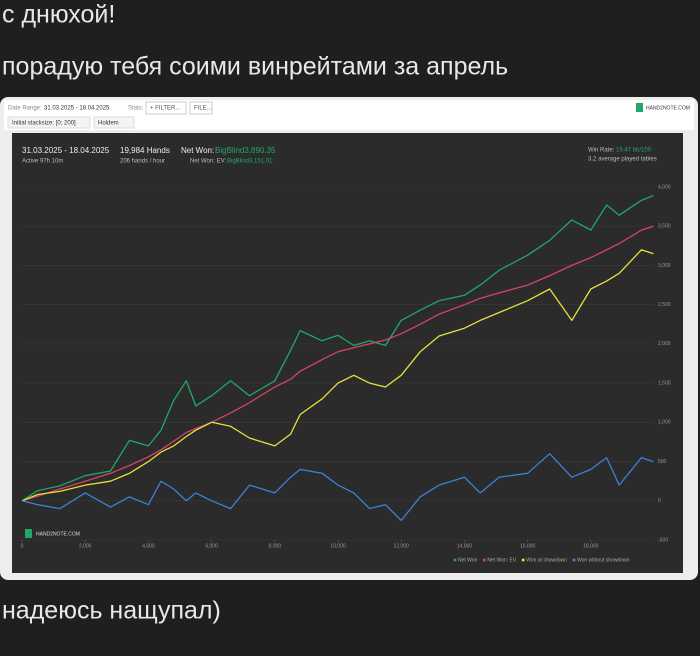 This screenshot has height=656, width=700. I want to click on file-button, so click(201, 108).